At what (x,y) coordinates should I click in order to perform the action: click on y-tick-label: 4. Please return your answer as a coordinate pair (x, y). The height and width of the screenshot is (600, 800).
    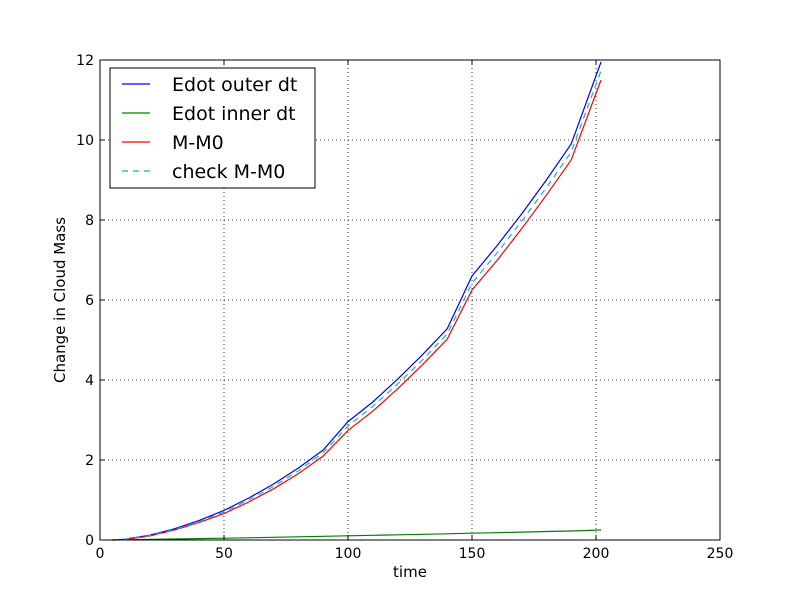
    Looking at the image, I should click on (89, 381).